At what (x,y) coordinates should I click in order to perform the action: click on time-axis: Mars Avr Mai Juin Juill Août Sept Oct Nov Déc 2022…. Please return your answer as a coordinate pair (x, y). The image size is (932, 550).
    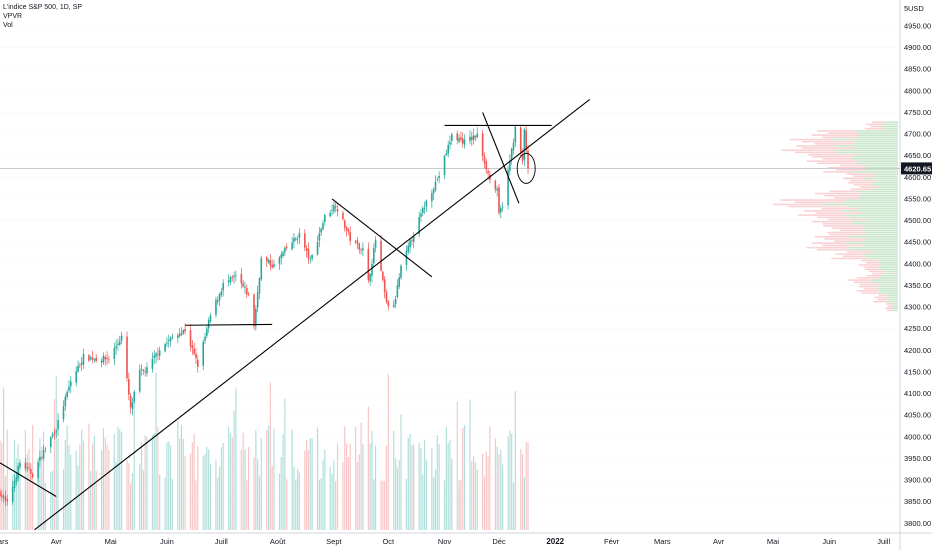
    Looking at the image, I should click on (445, 541).